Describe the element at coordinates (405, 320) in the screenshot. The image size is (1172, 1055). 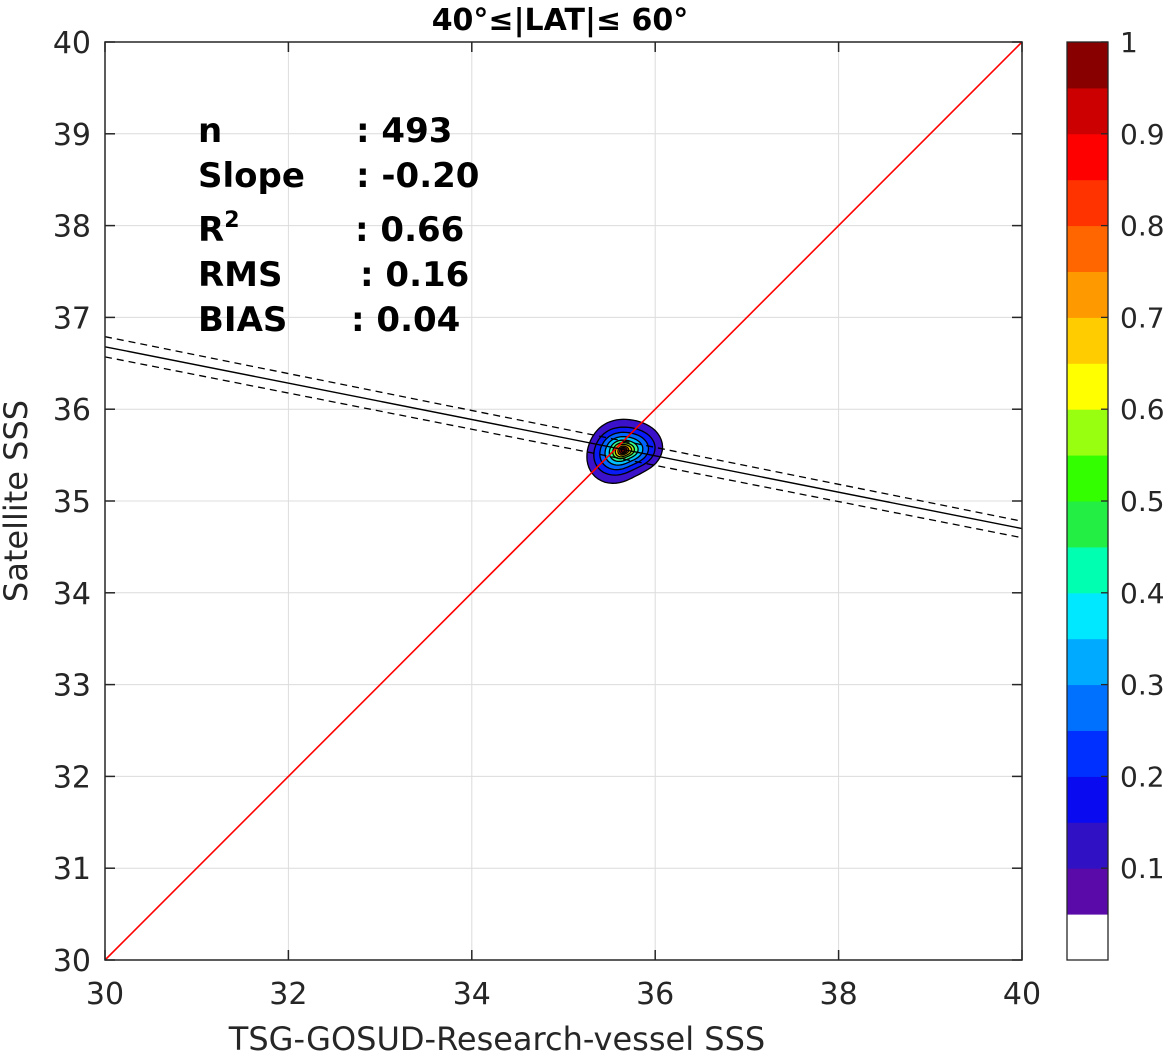
I see `stat-value: : 0.04` at that location.